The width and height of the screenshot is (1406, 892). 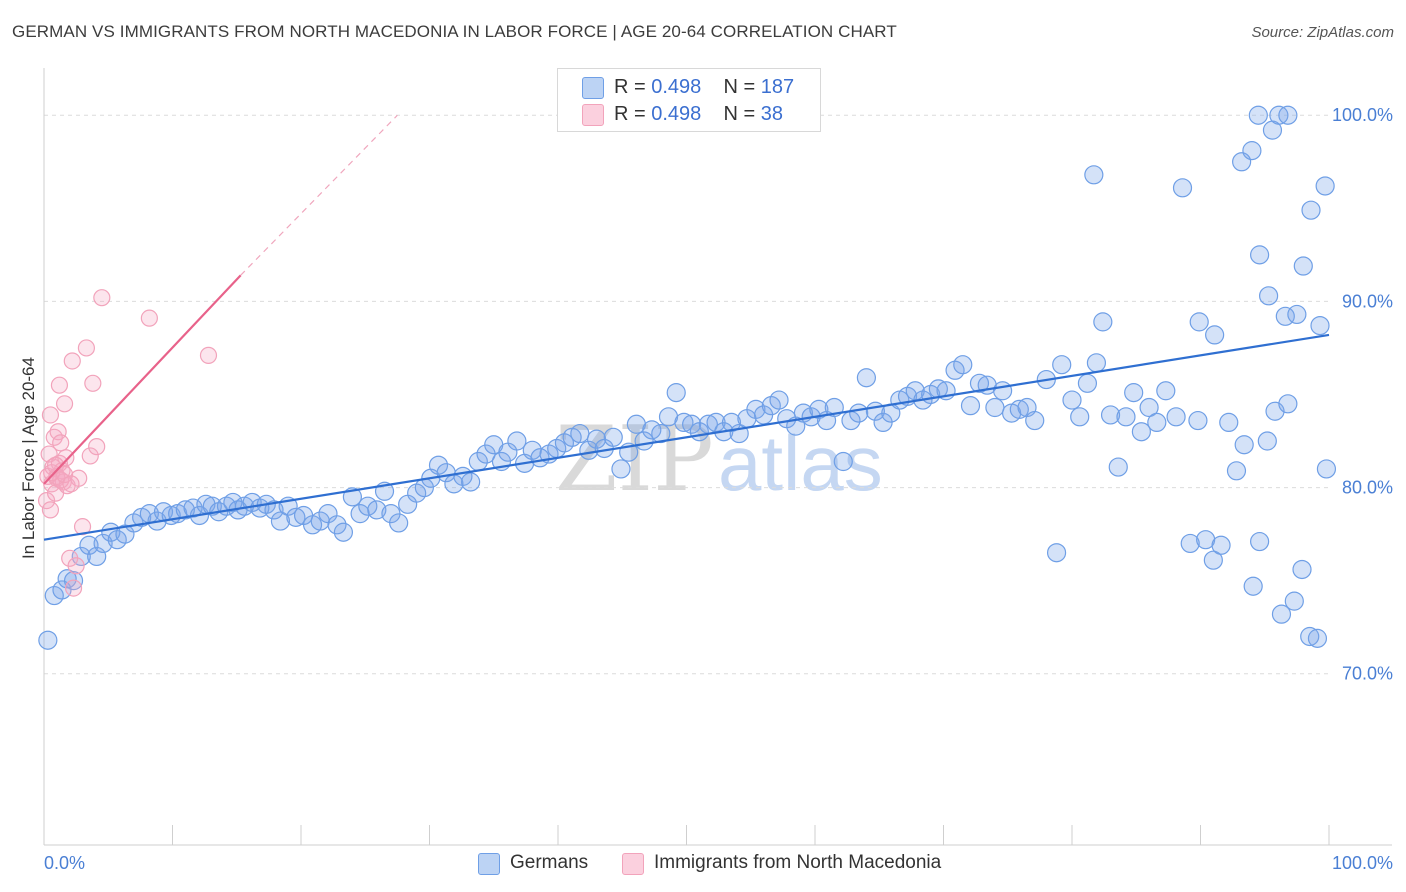 I want to click on north-macedonia-points, so click(x=127, y=443).